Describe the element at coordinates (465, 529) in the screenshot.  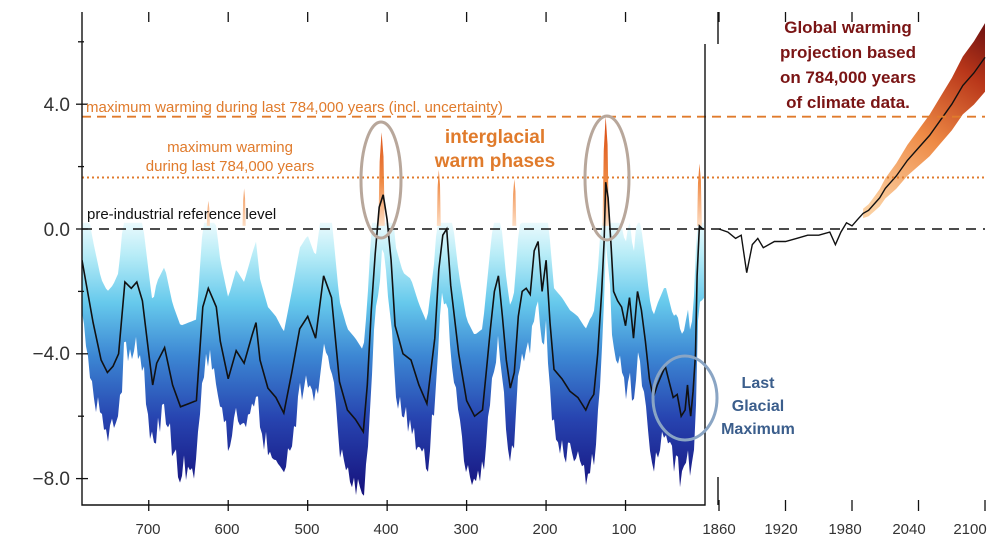
I see `x-tick-label: 300` at that location.